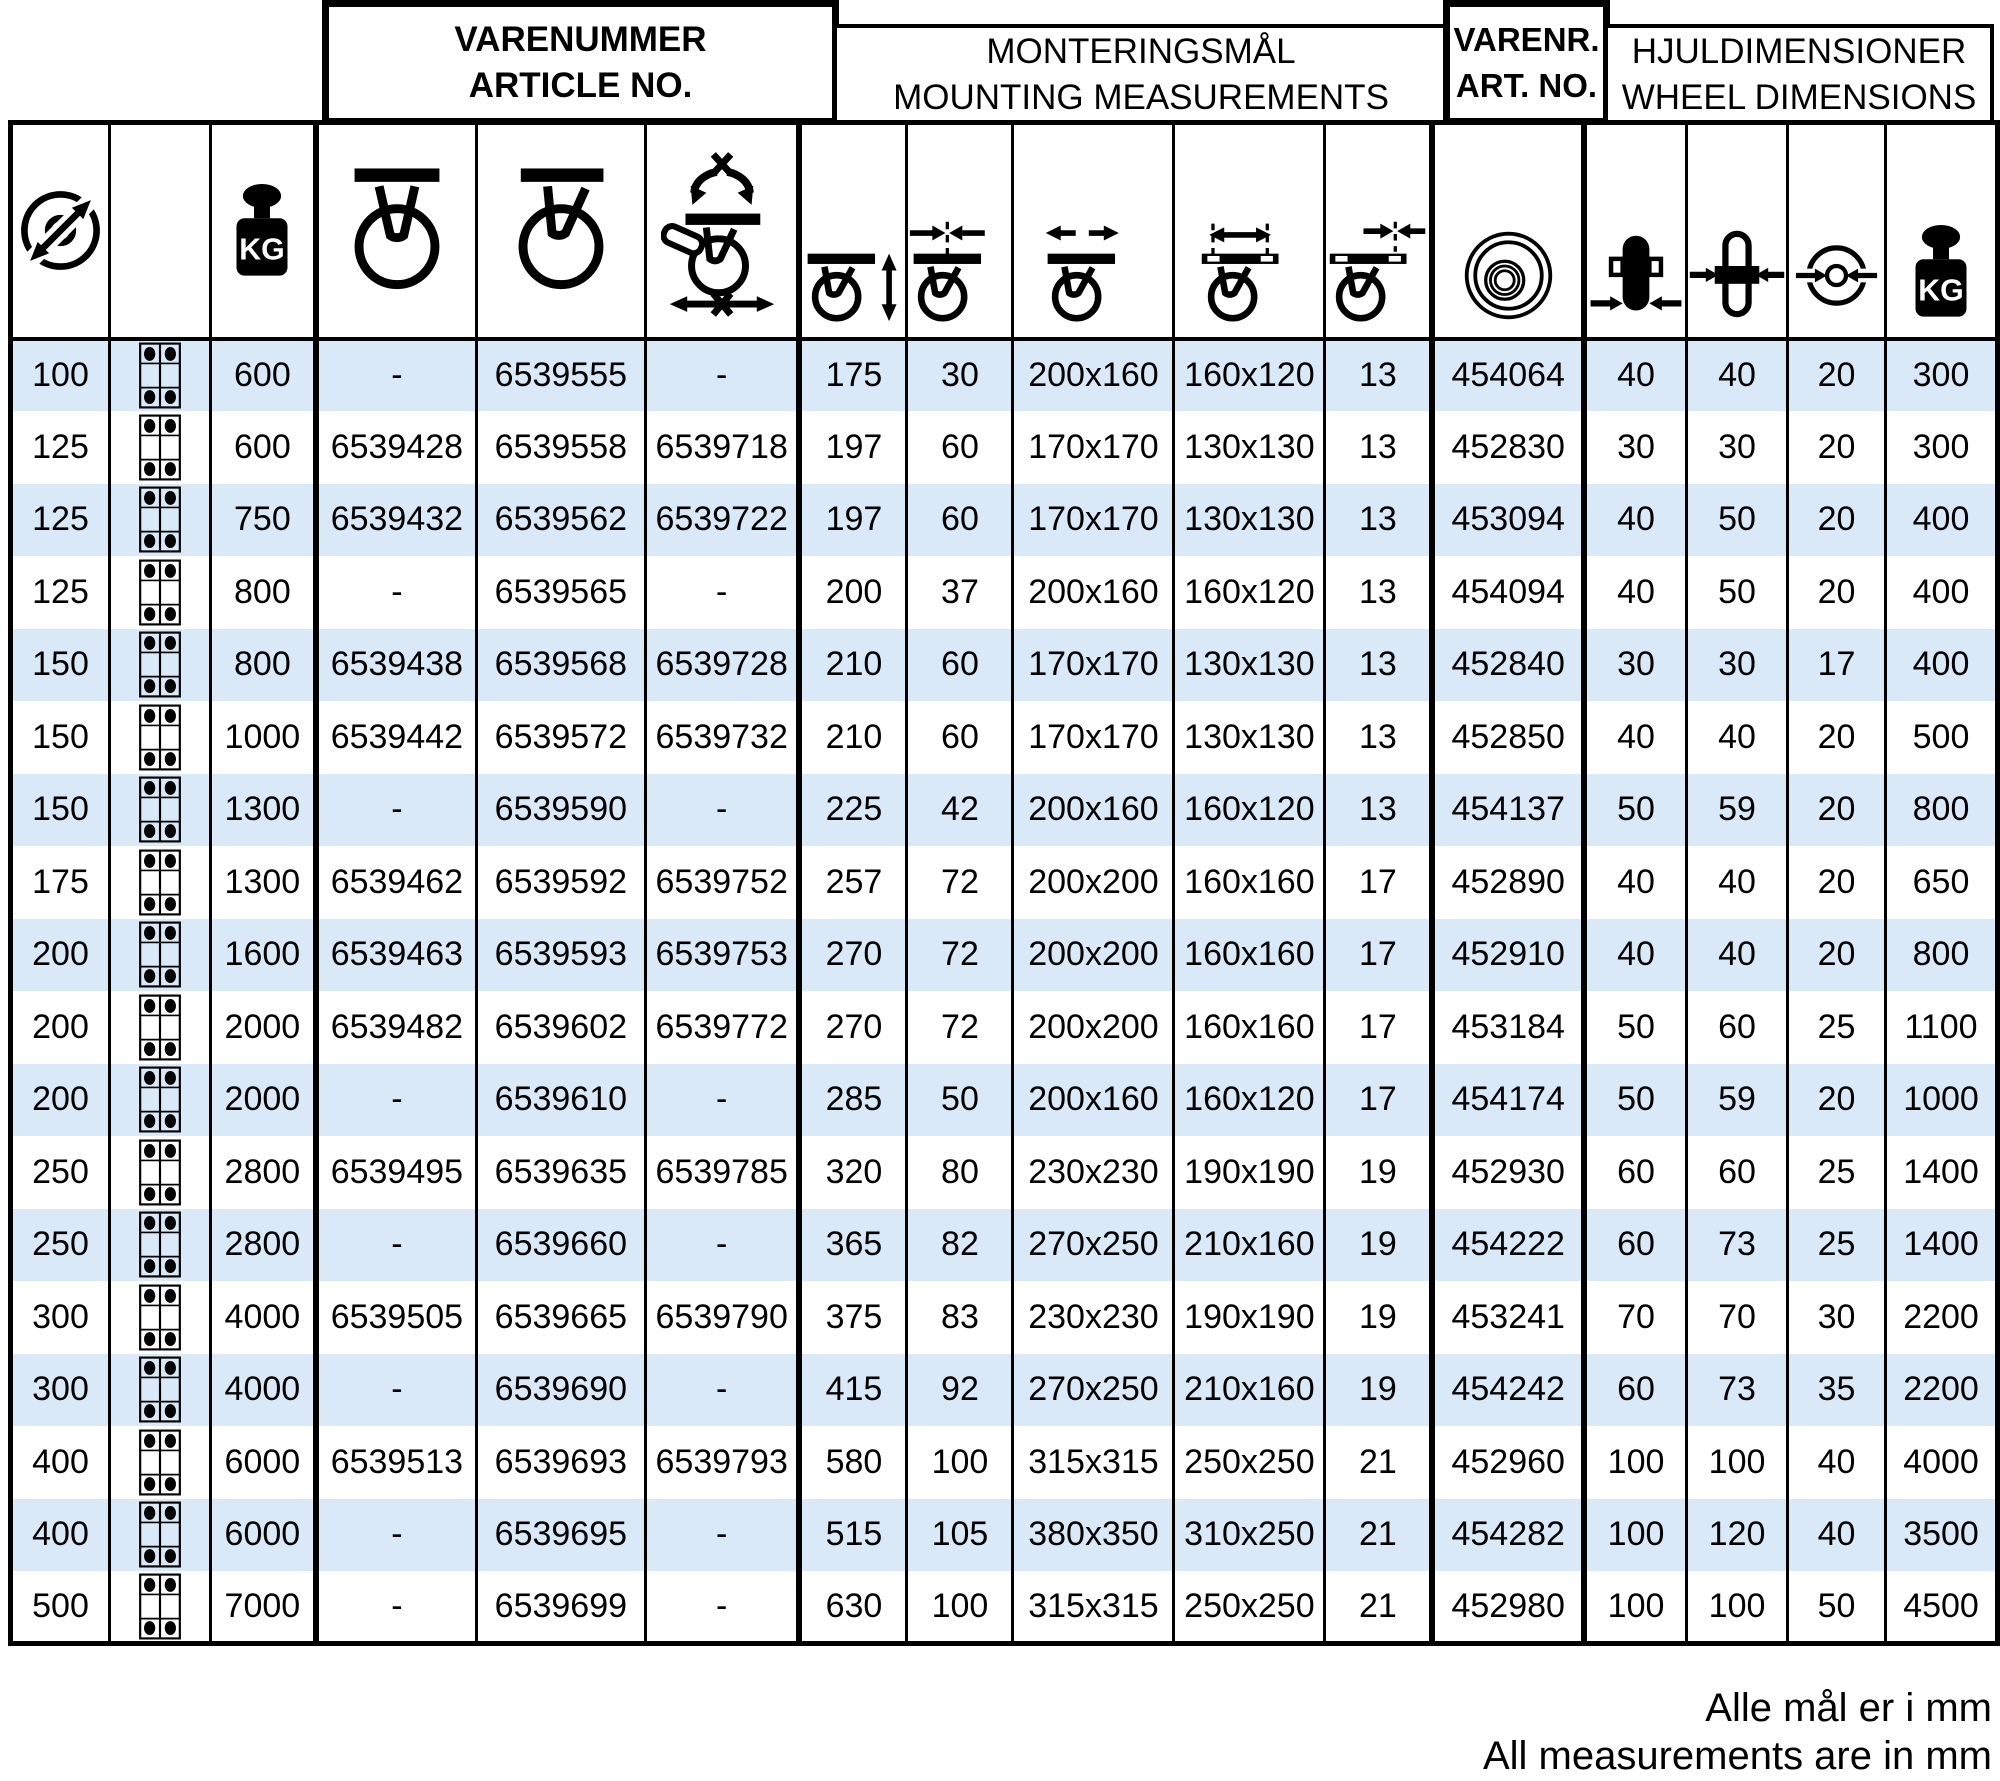 The height and width of the screenshot is (1781, 2000). Describe the element at coordinates (1634, 1389) in the screenshot. I see `cell-wheel-width: 60` at that location.